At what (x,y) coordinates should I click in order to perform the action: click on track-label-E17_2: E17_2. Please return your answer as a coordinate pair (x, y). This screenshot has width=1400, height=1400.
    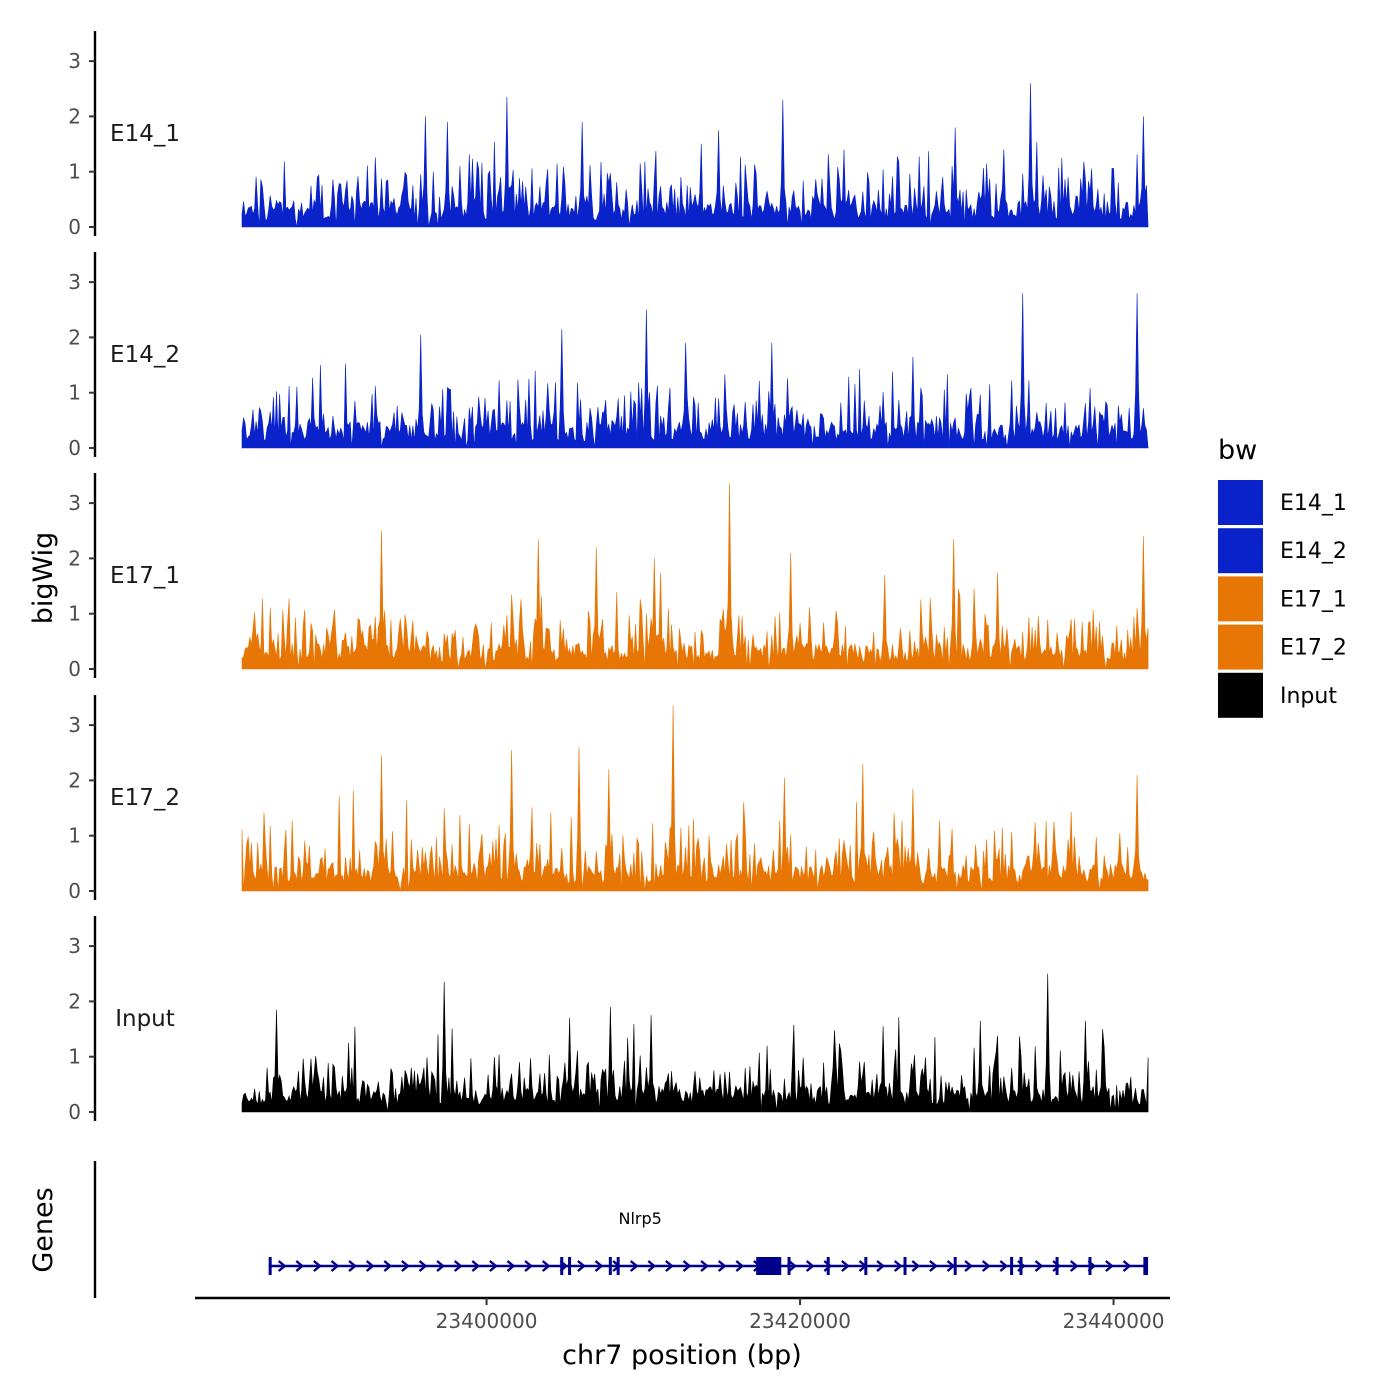
    Looking at the image, I should click on (145, 798).